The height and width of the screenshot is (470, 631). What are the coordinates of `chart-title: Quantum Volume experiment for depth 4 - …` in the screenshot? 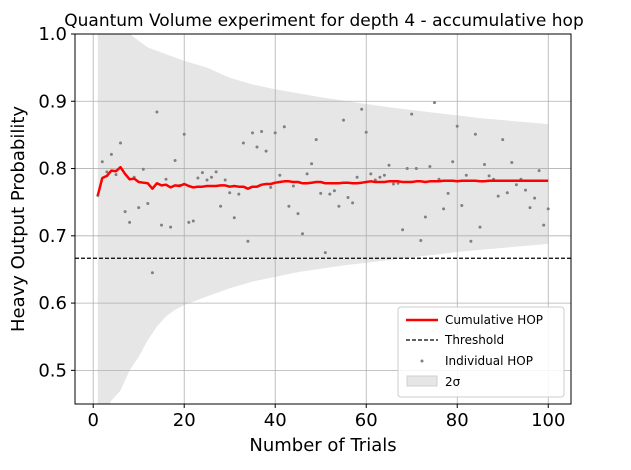 It's located at (324, 21).